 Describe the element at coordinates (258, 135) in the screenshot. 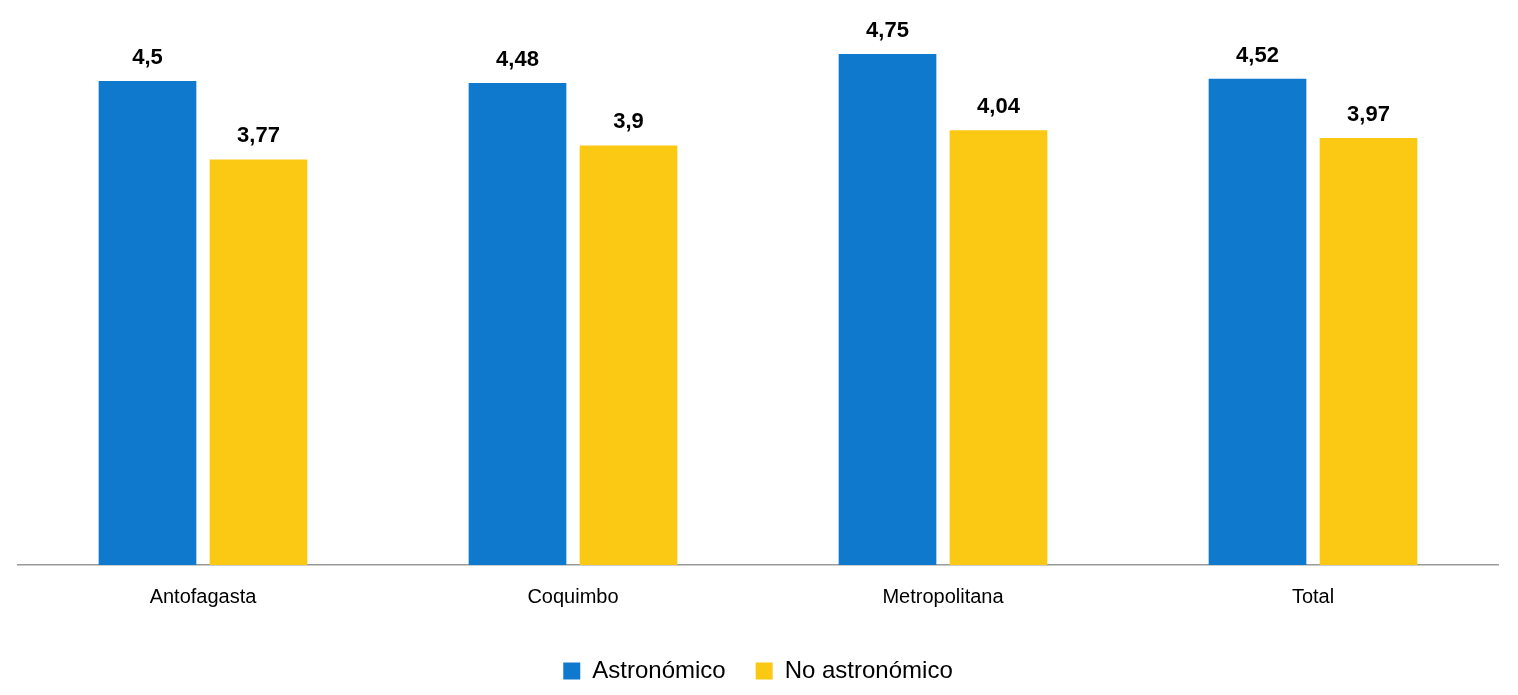

I see `data-label: 3,77` at that location.